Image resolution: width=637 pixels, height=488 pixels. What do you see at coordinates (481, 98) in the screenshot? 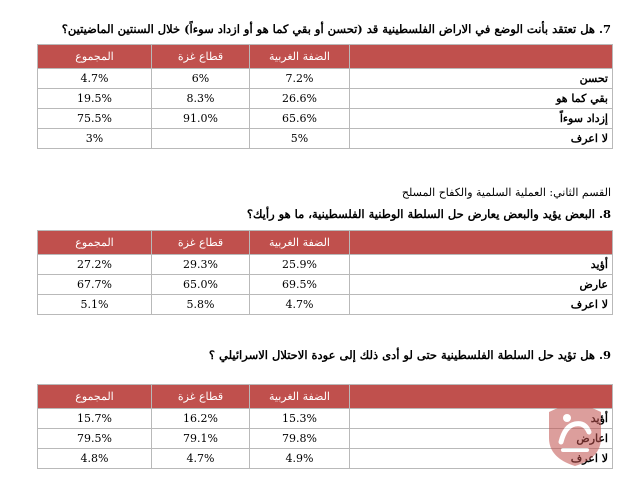
I see `row-label: بقي كما هو` at bounding box center [481, 98].